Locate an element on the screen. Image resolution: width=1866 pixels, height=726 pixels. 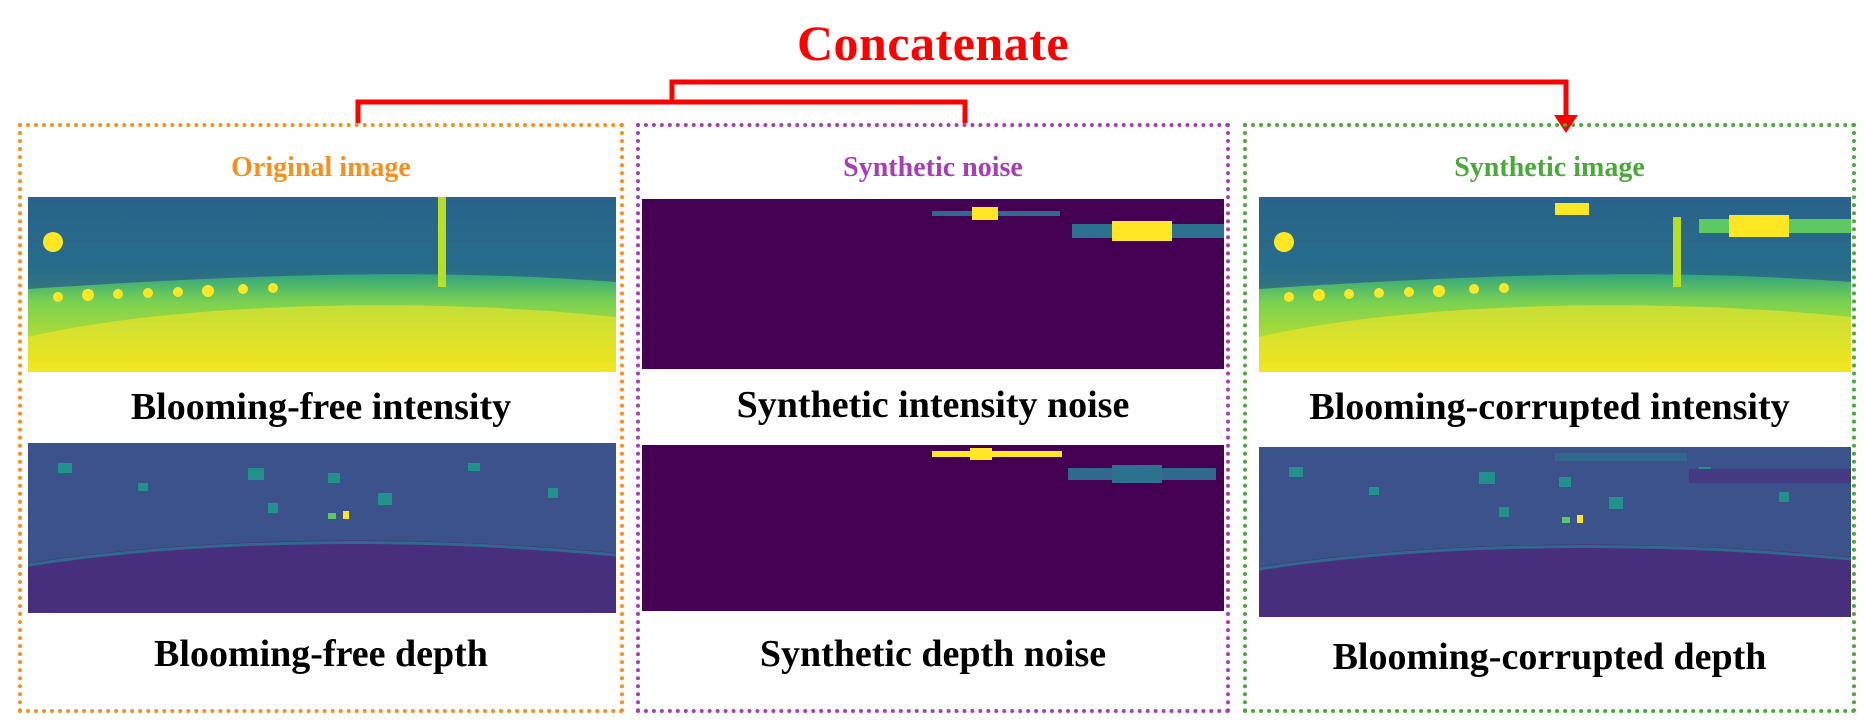
blooming-corrupted-depth-image is located at coordinates (1555, 532).